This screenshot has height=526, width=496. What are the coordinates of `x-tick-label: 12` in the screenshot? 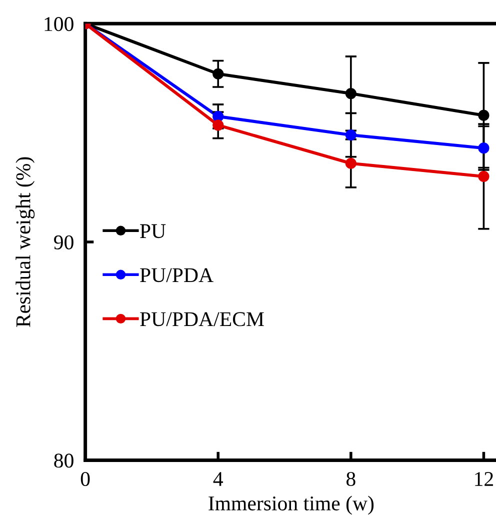 It's located at (484, 479).